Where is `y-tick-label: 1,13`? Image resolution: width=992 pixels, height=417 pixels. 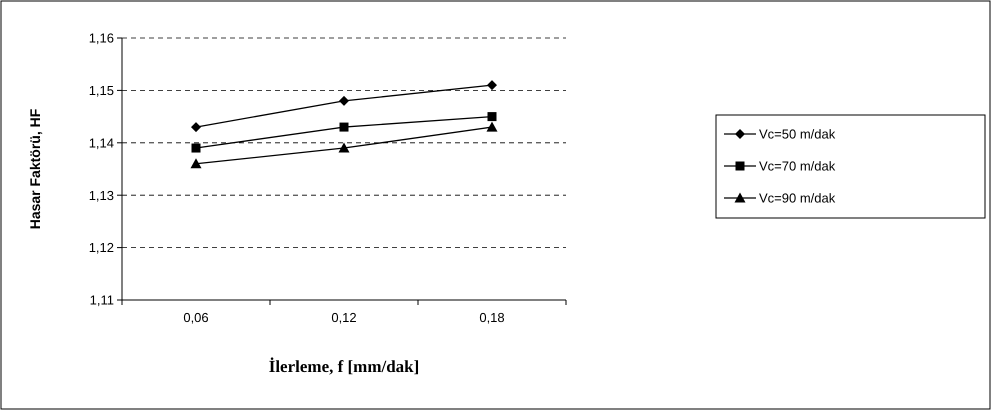
y-tick-label: 1,13 is located at coordinates (101, 195).